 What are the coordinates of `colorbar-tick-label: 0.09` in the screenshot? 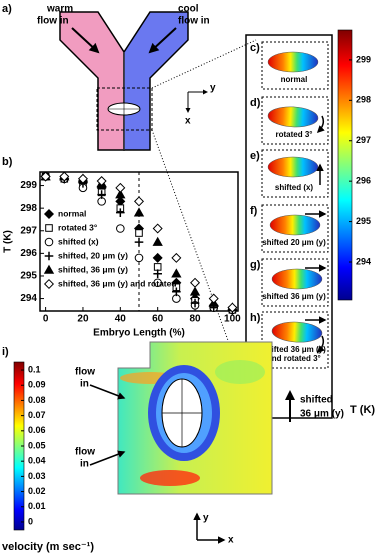 It's located at (37, 385).